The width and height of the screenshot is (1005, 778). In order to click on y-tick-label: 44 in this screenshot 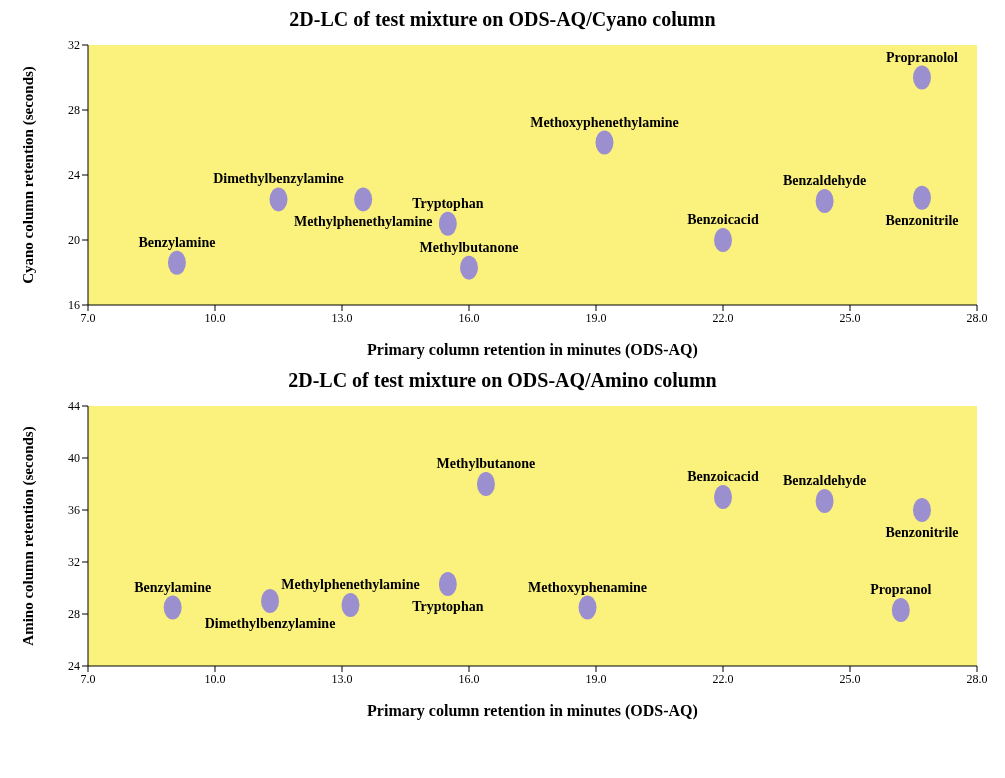, I will do `click(74, 406)`.